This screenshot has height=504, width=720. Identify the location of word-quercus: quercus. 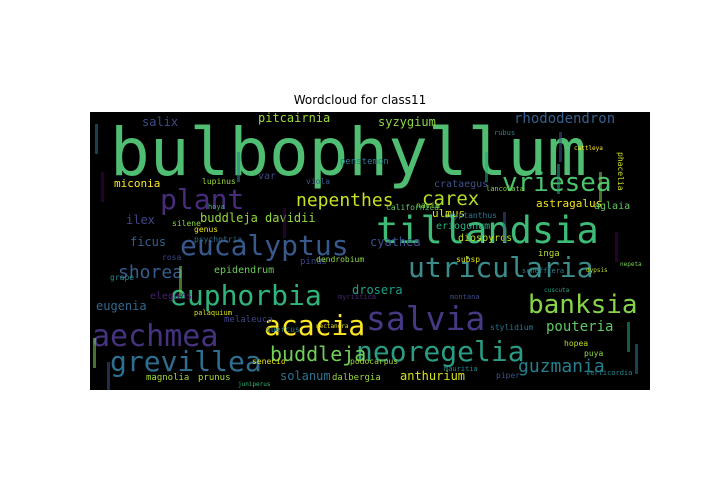
(283, 329).